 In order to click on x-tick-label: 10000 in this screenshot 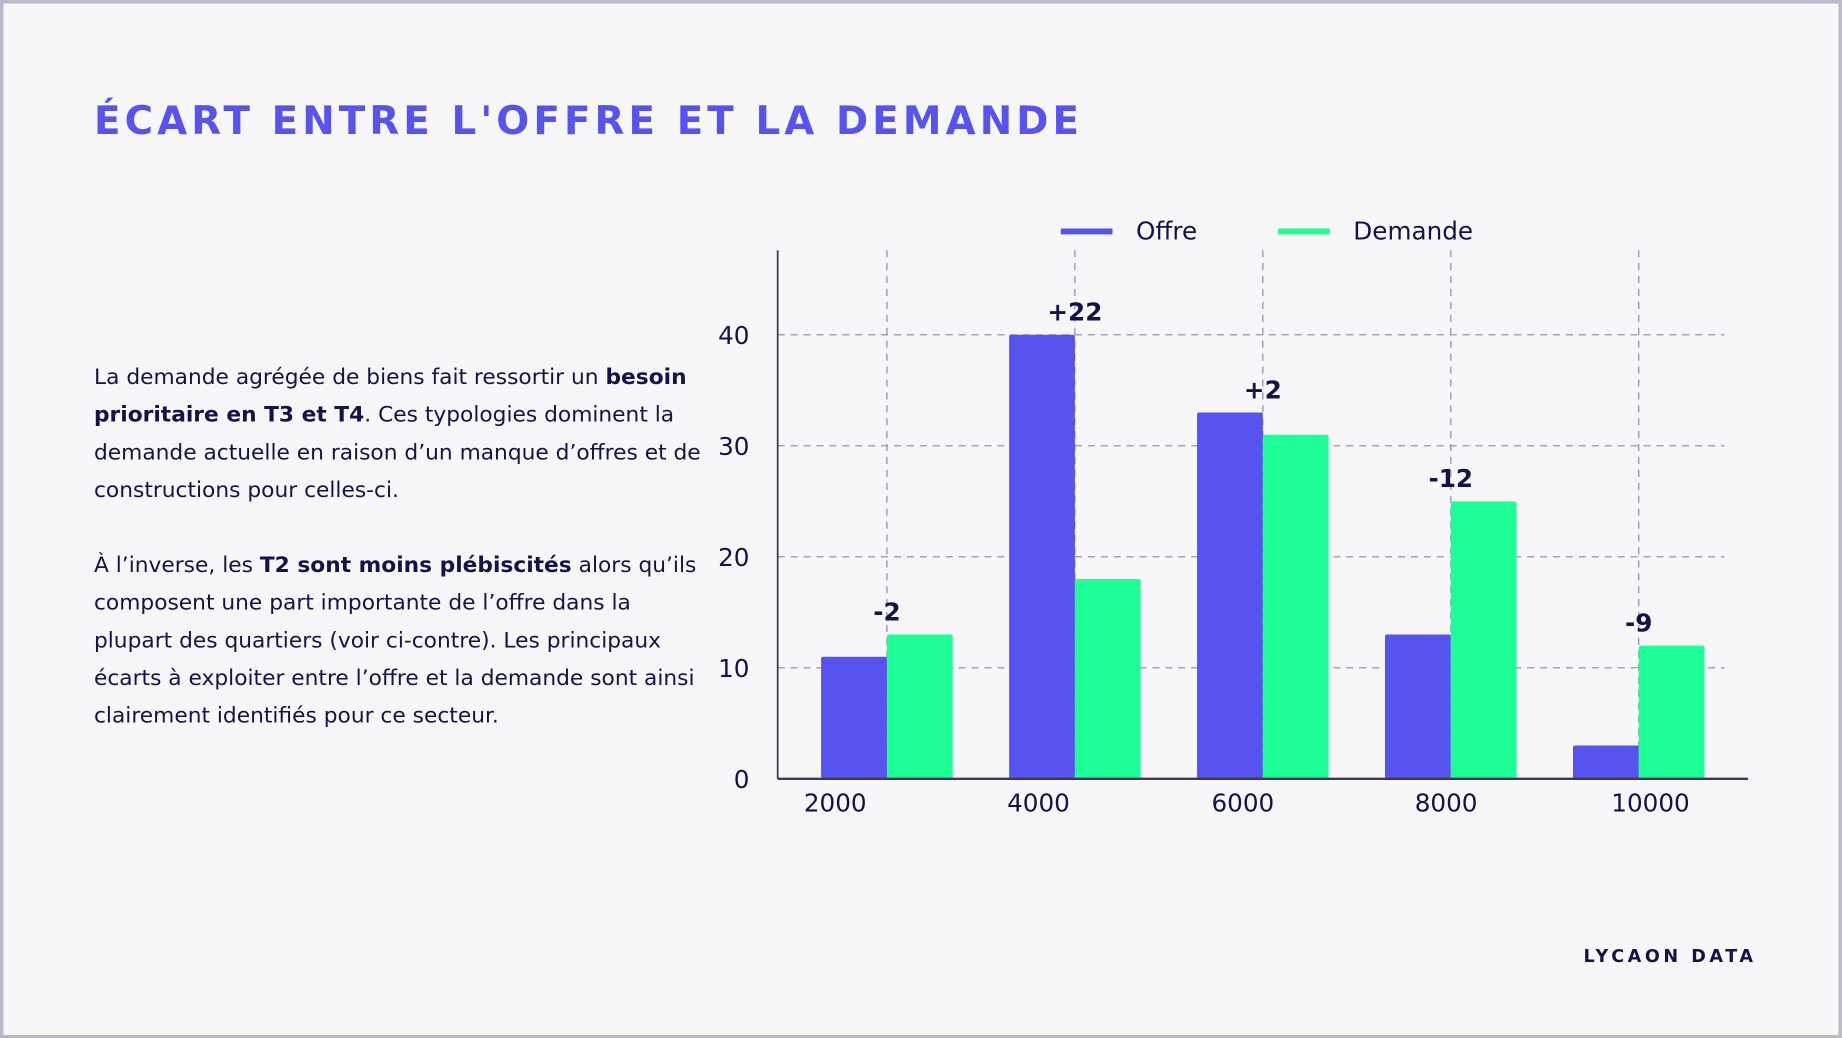, I will do `click(1650, 803)`.